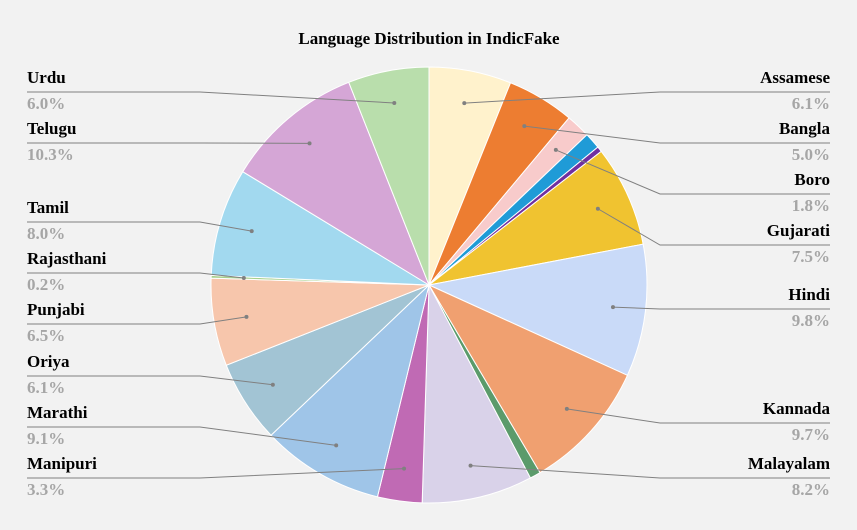  I want to click on slice-label: Boro, so click(812, 179).